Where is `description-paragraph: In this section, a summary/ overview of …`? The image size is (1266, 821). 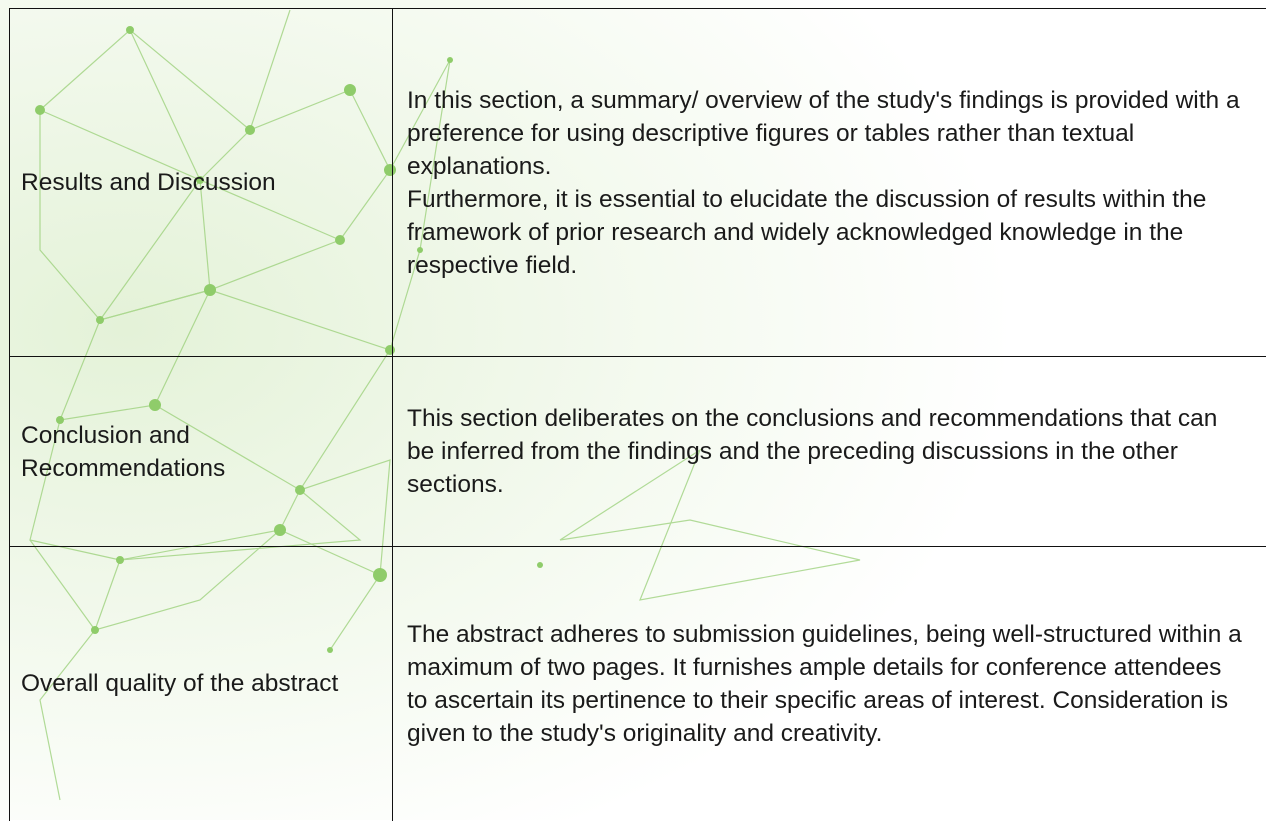 description-paragraph: In this section, a summary/ overview of … is located at coordinates (826, 133).